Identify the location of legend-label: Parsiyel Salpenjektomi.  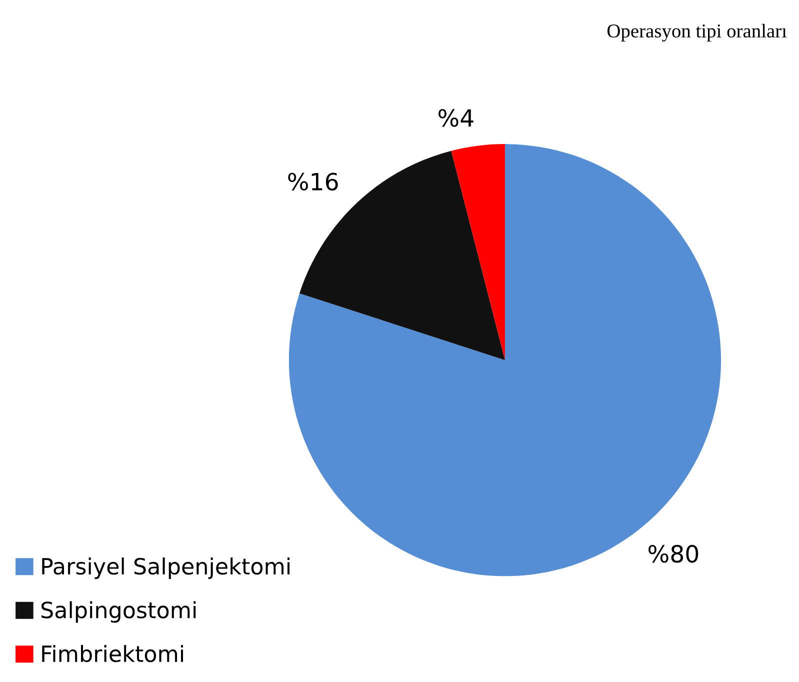
(166, 568).